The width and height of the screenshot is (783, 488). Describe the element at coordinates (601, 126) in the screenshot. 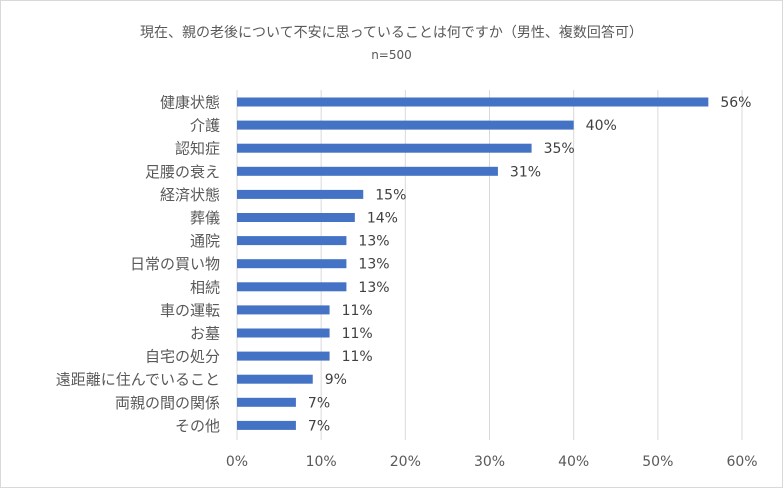

I see `data-label: 40%` at that location.